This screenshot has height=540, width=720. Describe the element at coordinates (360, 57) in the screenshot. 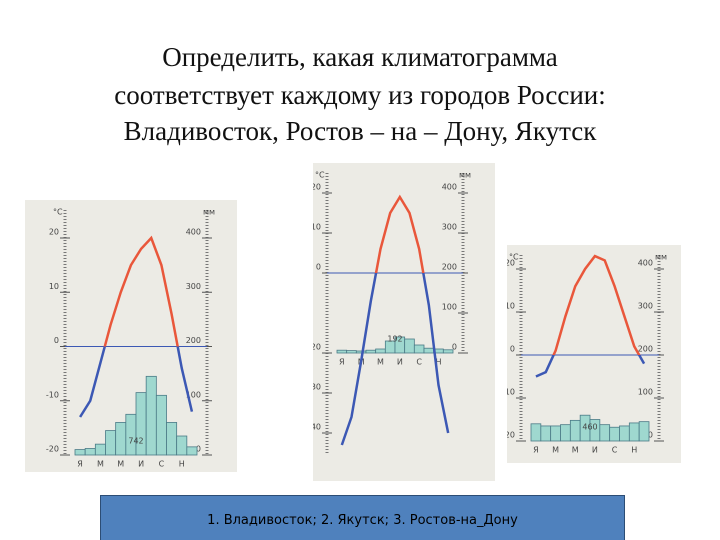

I see `title-line: Определить, какая климатограмма` at that location.